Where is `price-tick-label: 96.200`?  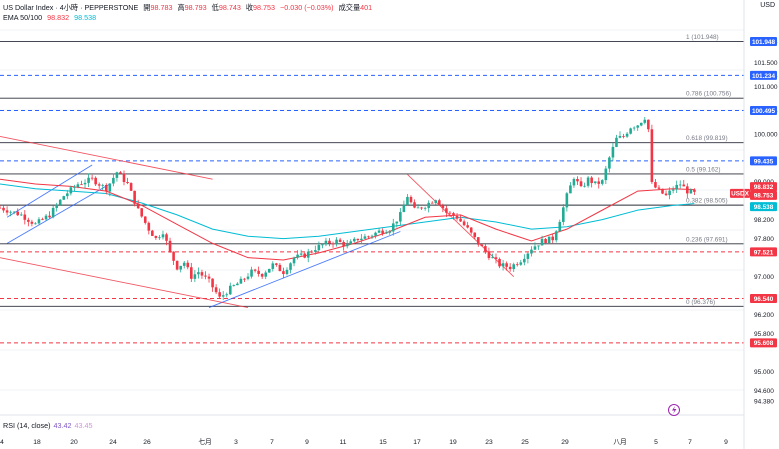
price-tick-label: 96.200 is located at coordinates (764, 315).